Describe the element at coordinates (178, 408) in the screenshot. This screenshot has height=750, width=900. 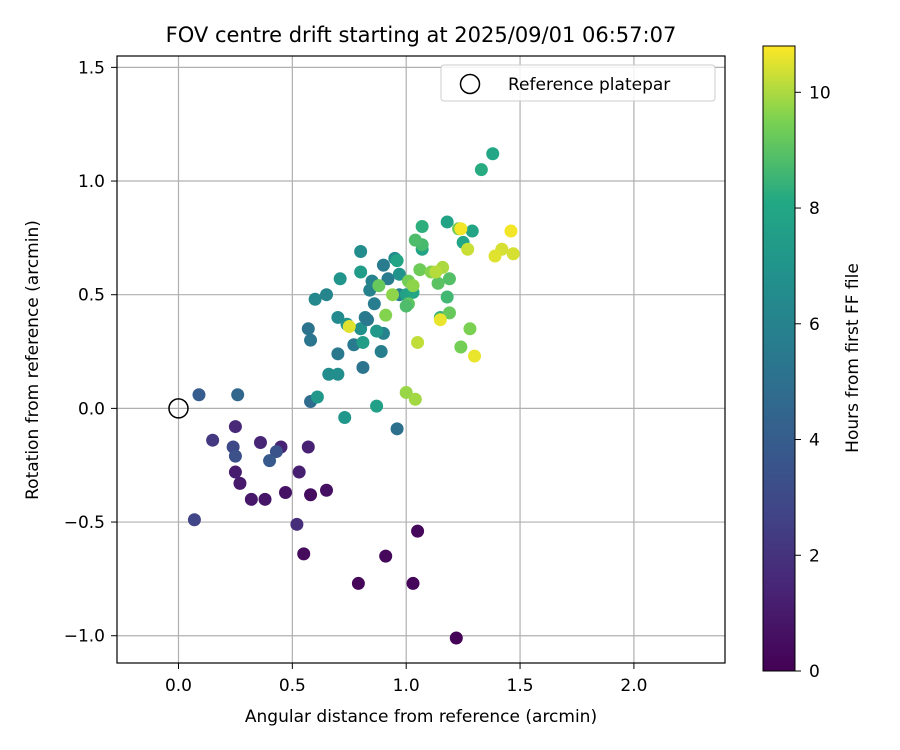
I see `reference-marker` at that location.